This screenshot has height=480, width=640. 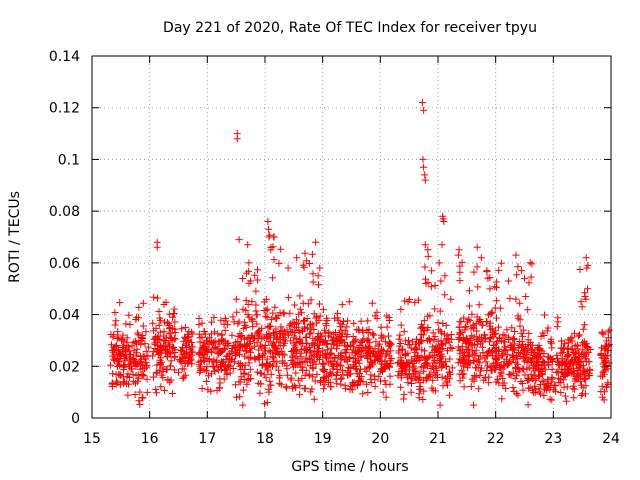 I want to click on y-tick-label: 0.1, so click(x=69, y=160).